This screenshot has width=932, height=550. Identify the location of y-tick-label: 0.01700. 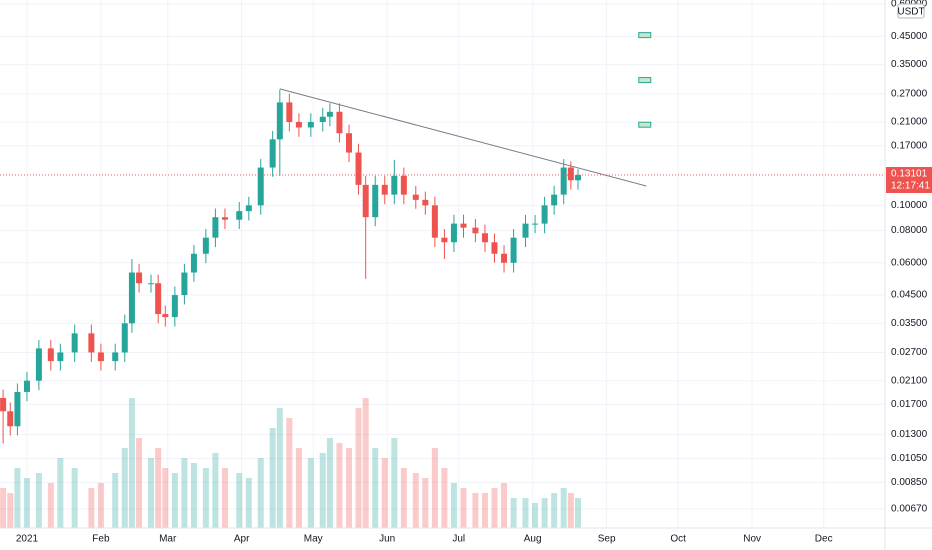
(909, 404).